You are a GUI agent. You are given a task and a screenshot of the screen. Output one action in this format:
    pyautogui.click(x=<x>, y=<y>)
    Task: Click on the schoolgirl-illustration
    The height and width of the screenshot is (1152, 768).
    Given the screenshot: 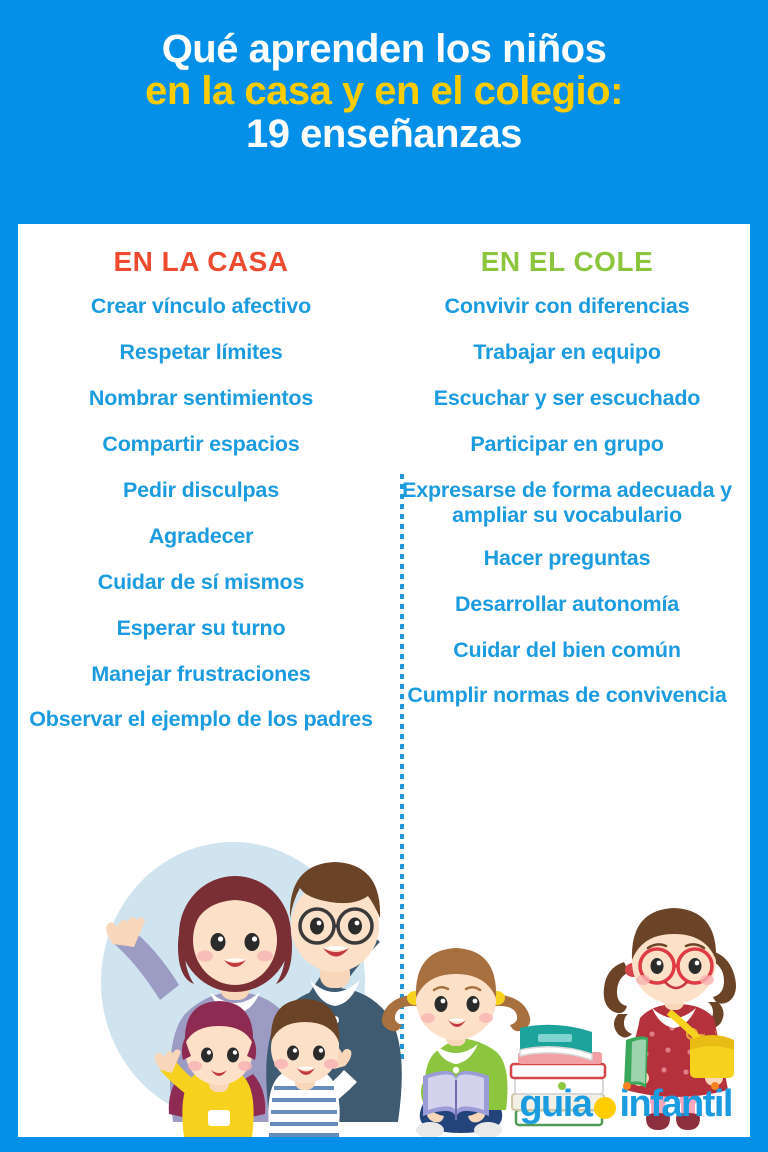 What is the action you would take?
    pyautogui.click(x=669, y=1019)
    